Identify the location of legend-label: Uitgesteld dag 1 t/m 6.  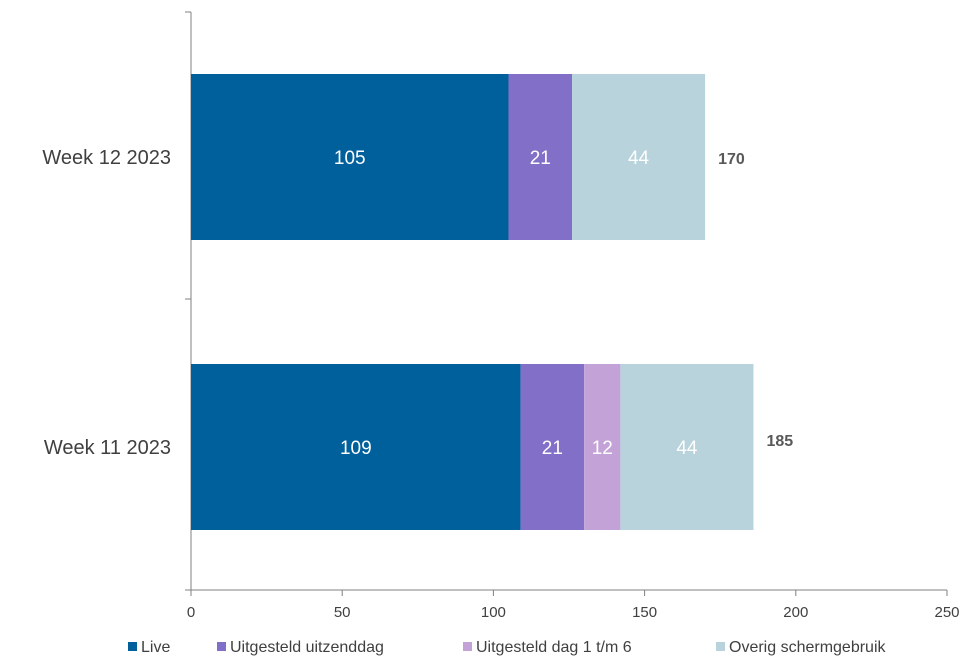
(554, 647).